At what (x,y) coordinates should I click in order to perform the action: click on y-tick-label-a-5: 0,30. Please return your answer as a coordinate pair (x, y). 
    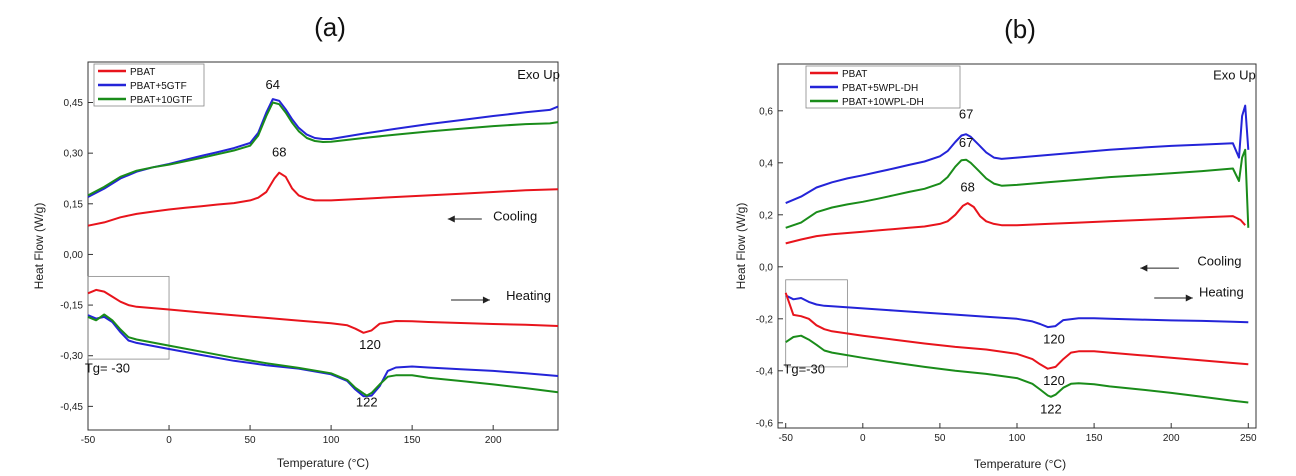
    Looking at the image, I should click on (74, 154).